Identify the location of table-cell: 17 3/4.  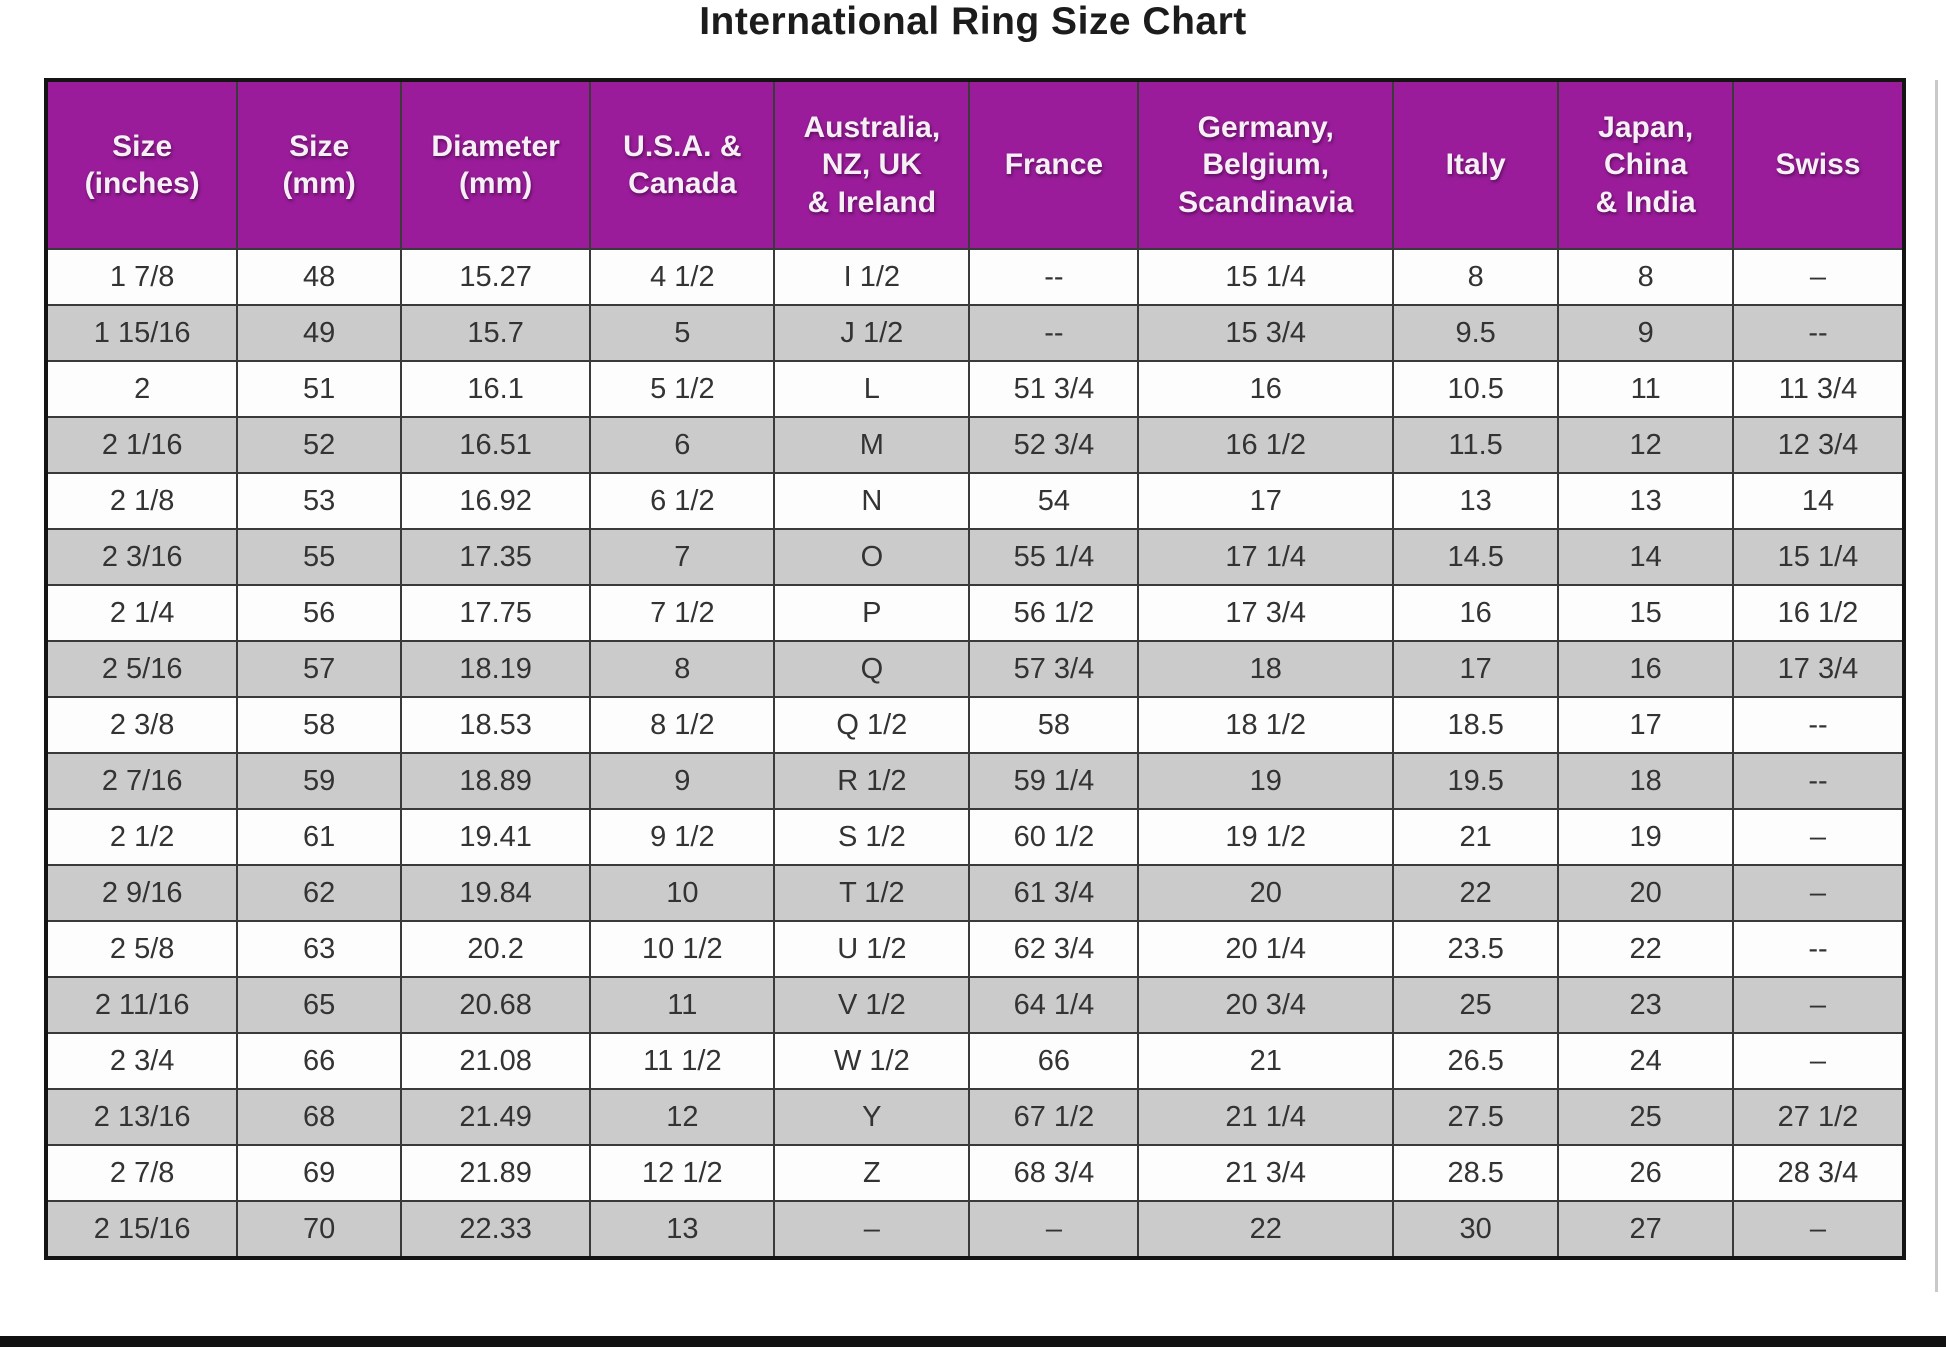
(1265, 613).